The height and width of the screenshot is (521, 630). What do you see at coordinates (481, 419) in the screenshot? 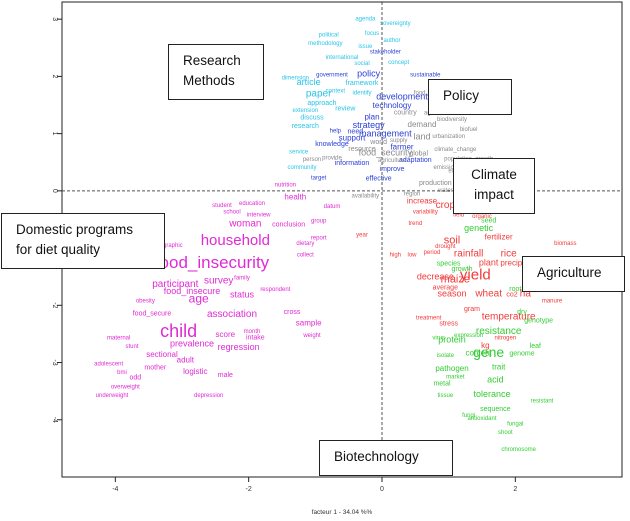
I see `word-label: antioxidant` at bounding box center [481, 419].